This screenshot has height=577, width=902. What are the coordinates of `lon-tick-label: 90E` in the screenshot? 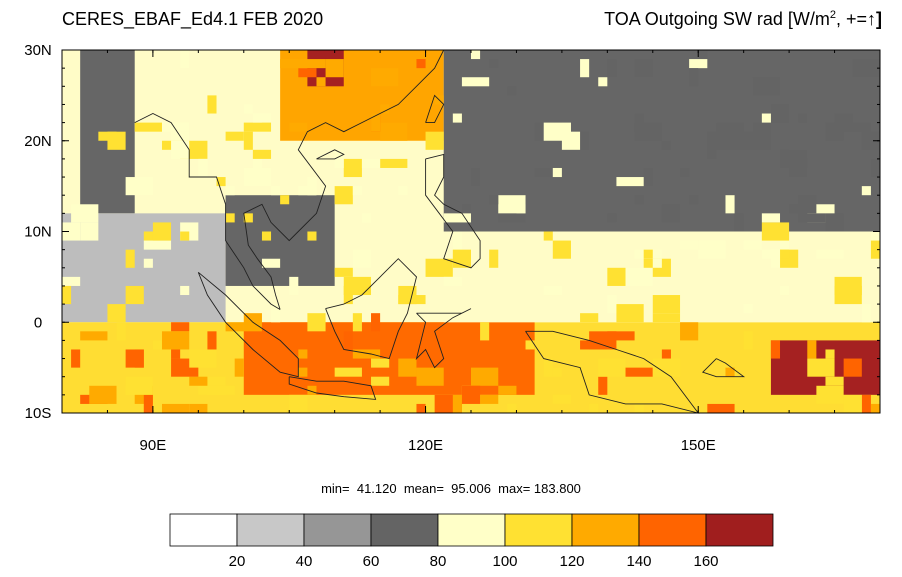 It's located at (153, 445).